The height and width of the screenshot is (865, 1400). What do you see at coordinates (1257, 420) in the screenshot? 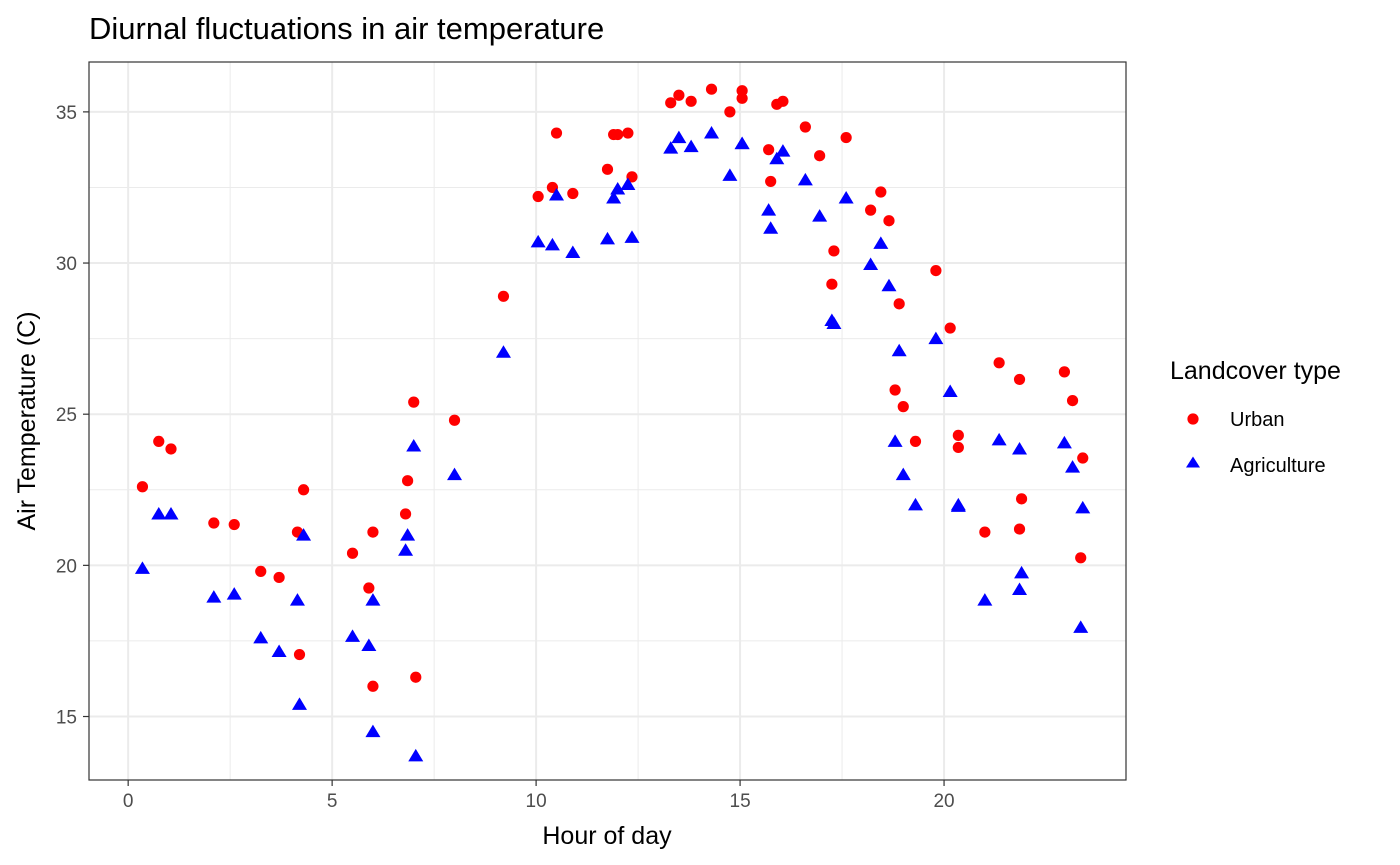
I see `legend-label-urban: Urban` at bounding box center [1257, 420].